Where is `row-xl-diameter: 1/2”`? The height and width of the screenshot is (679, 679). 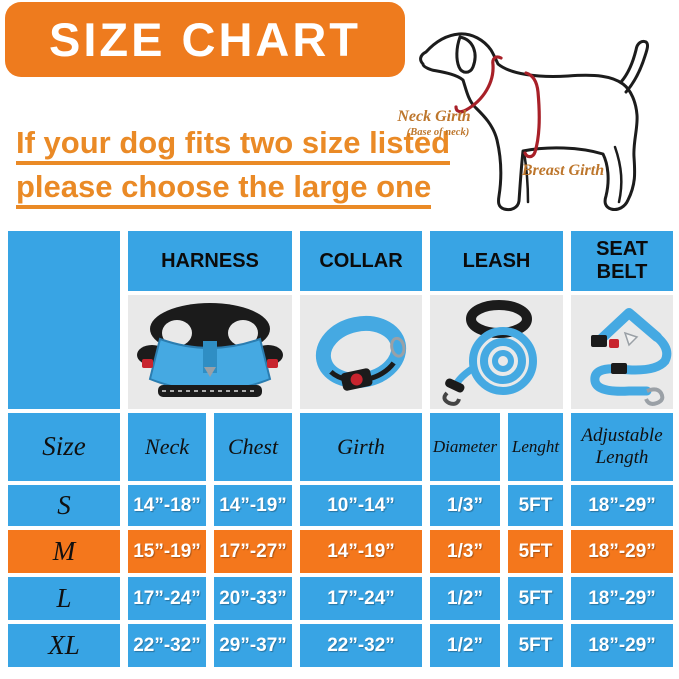
row-xl-diameter: 1/2” is located at coordinates (465, 645).